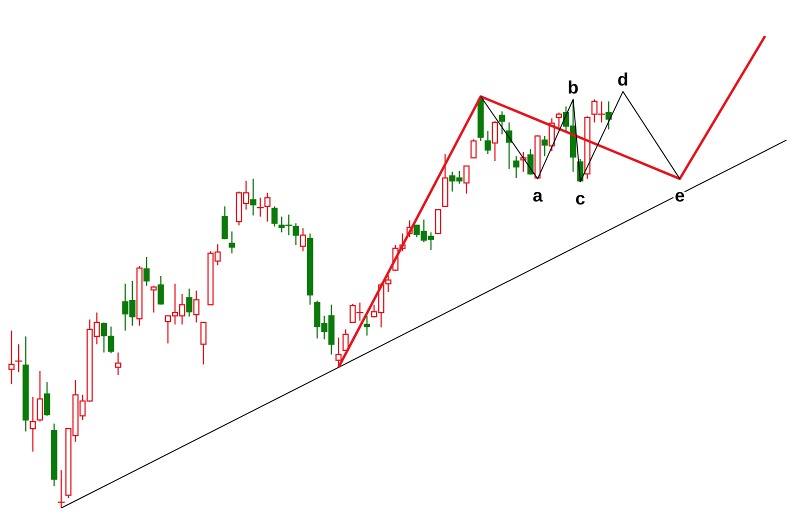  Describe the element at coordinates (580, 198) in the screenshot. I see `annotation: c` at that location.